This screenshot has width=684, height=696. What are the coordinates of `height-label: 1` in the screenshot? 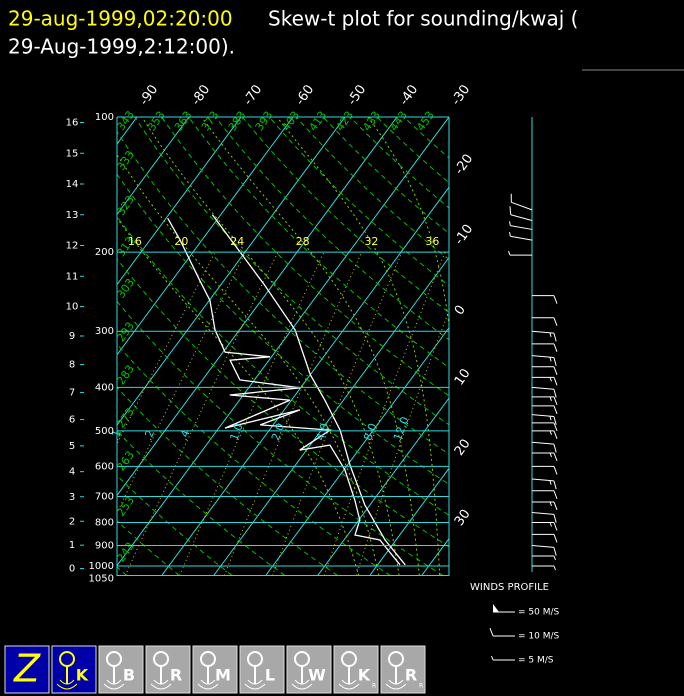 It's located at (72, 545).